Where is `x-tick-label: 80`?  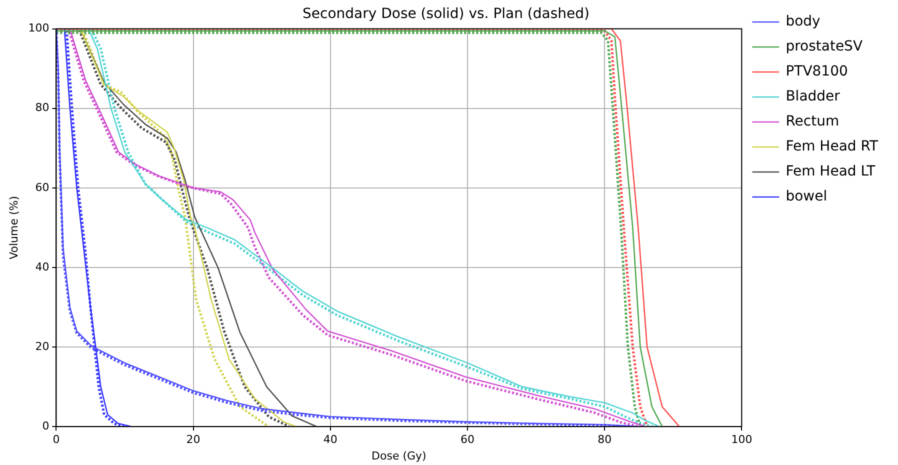
x-tick-label: 80 is located at coordinates (605, 439).